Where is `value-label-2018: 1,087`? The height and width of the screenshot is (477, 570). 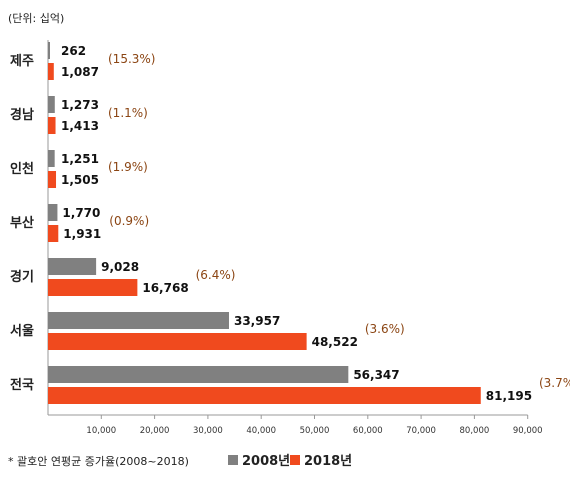
value-label-2018: 1,087 is located at coordinates (80, 72).